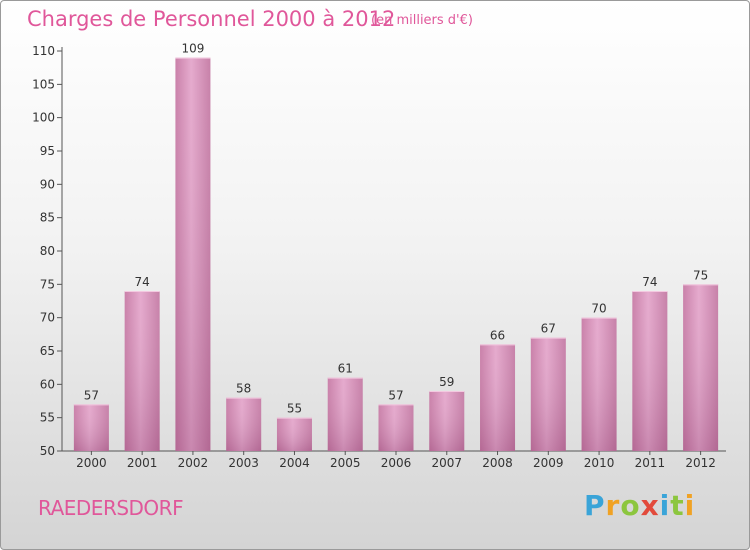 This screenshot has height=550, width=750. I want to click on data-label: 59, so click(446, 382).